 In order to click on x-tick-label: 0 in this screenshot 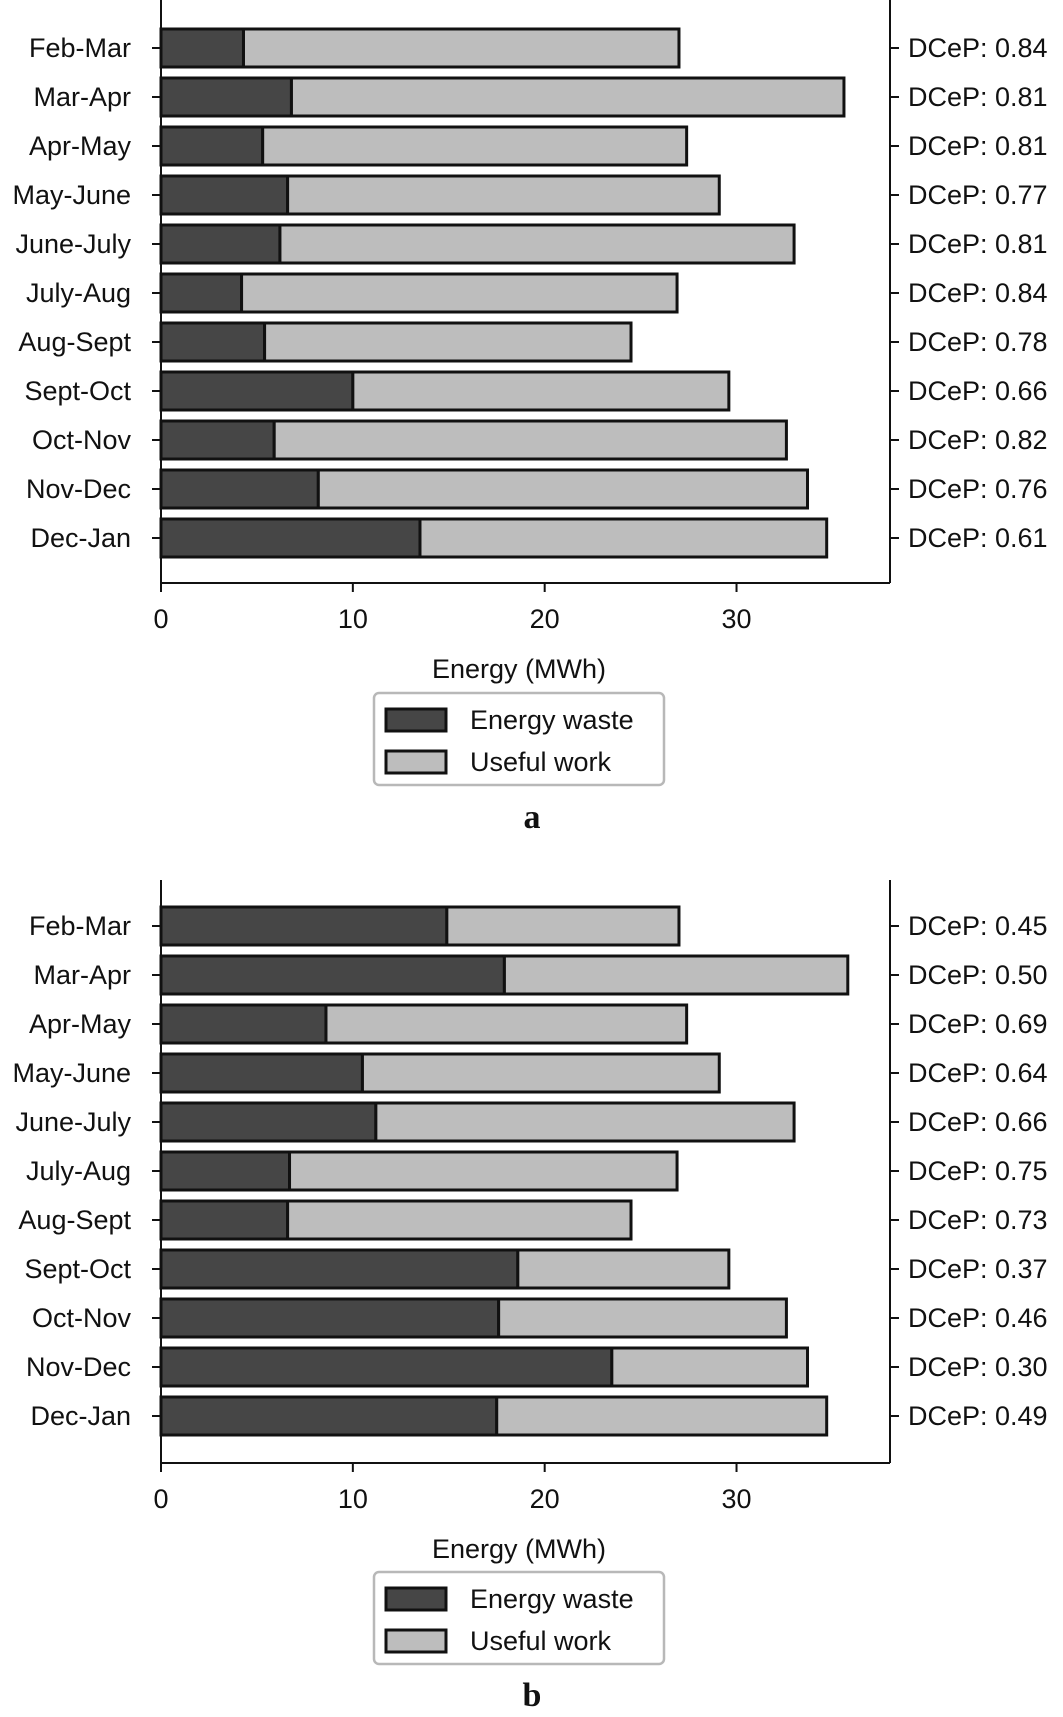, I will do `click(160, 1499)`.